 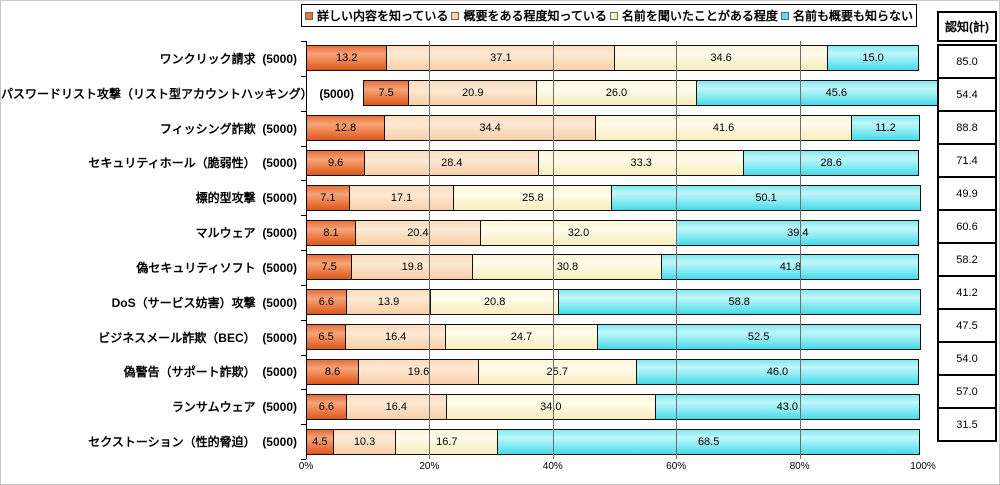 I want to click on chart-row: 偽セキュリティソフト (5000) 7.5 19.8 30.8 41.8, so click(x=462, y=267).